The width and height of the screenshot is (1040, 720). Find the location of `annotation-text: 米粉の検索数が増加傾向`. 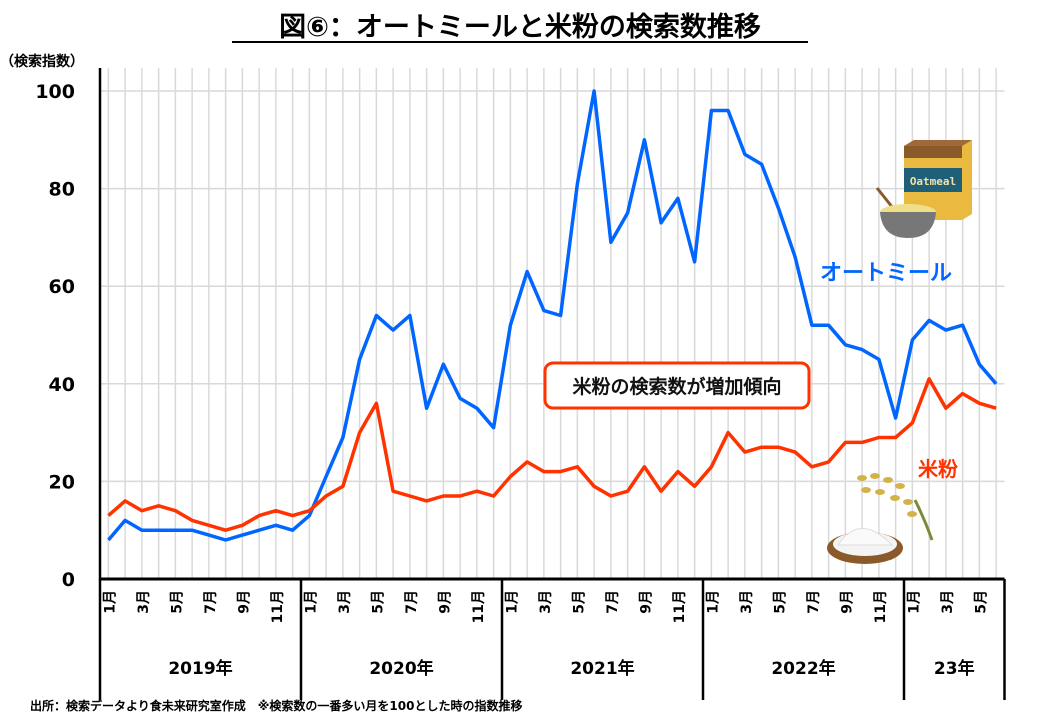

annotation-text: 米粉の検索数が増加傾向 is located at coordinates (676, 386).